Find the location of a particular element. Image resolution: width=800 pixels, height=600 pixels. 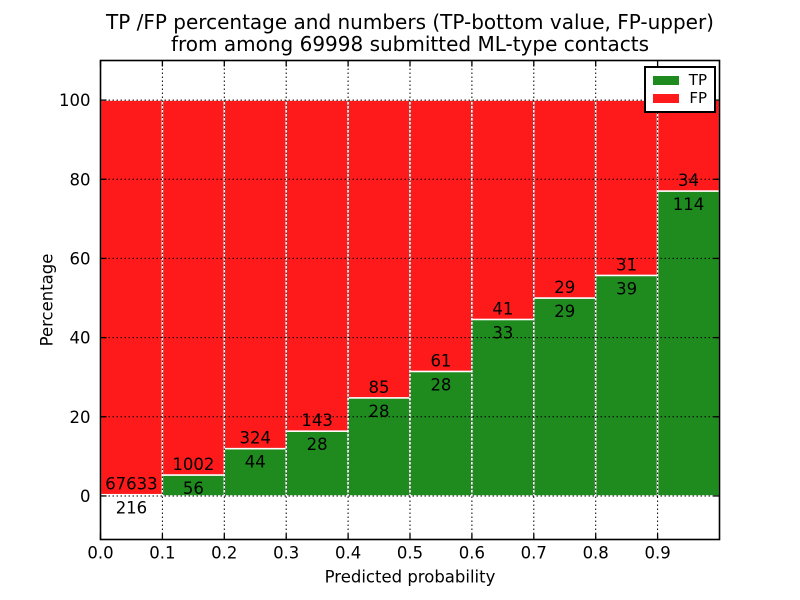

x-tick-label: 0.3 is located at coordinates (286, 553).